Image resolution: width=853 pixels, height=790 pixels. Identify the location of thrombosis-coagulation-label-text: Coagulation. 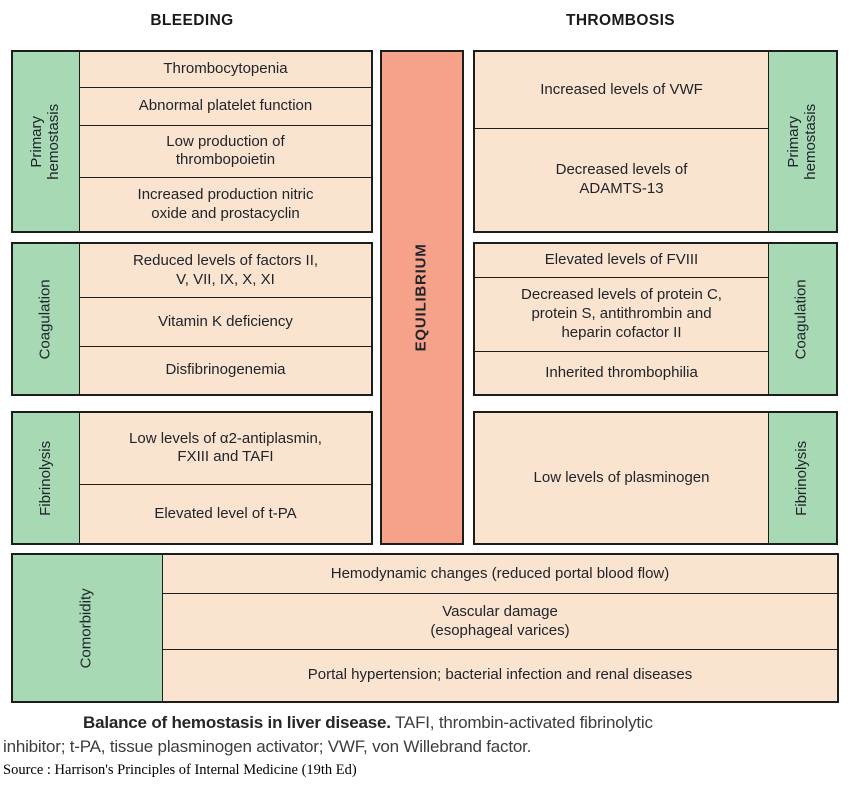
(802, 319).